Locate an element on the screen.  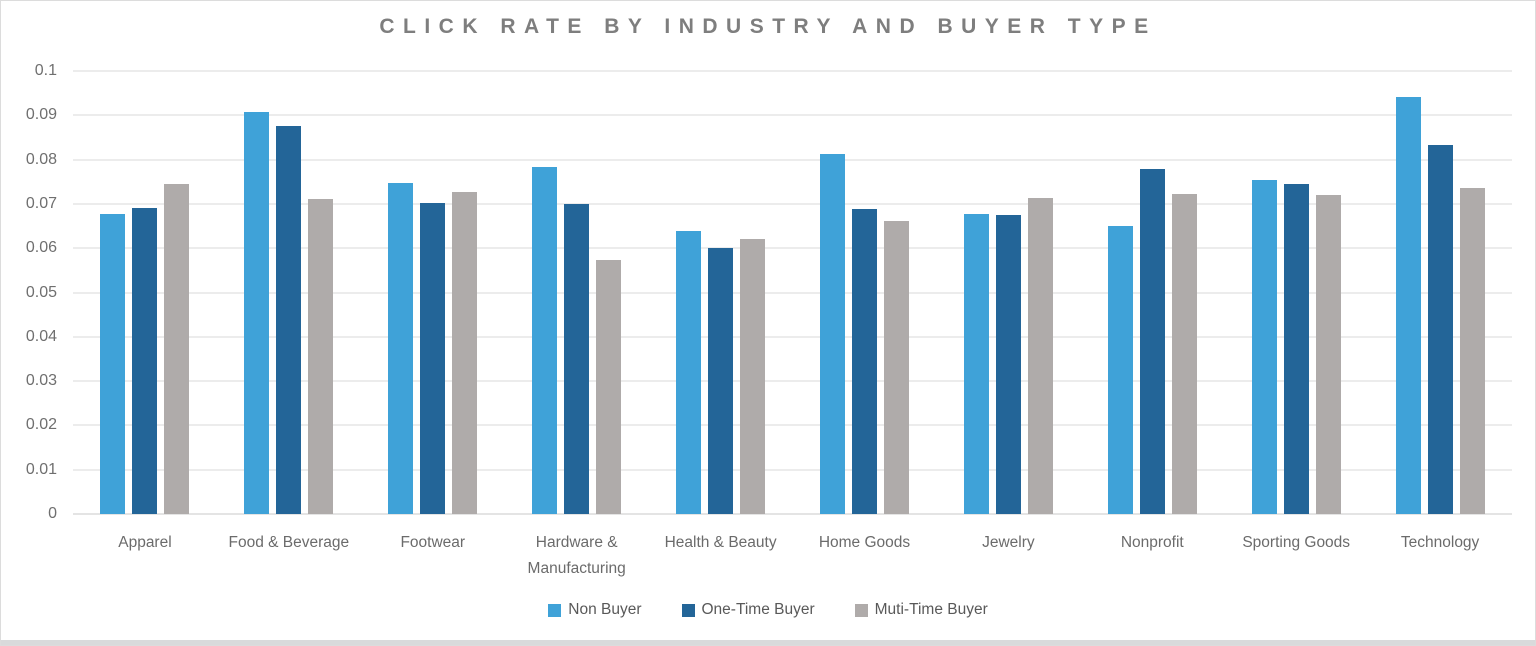
y-tick-label-0.01: 0.01 is located at coordinates (41, 469).